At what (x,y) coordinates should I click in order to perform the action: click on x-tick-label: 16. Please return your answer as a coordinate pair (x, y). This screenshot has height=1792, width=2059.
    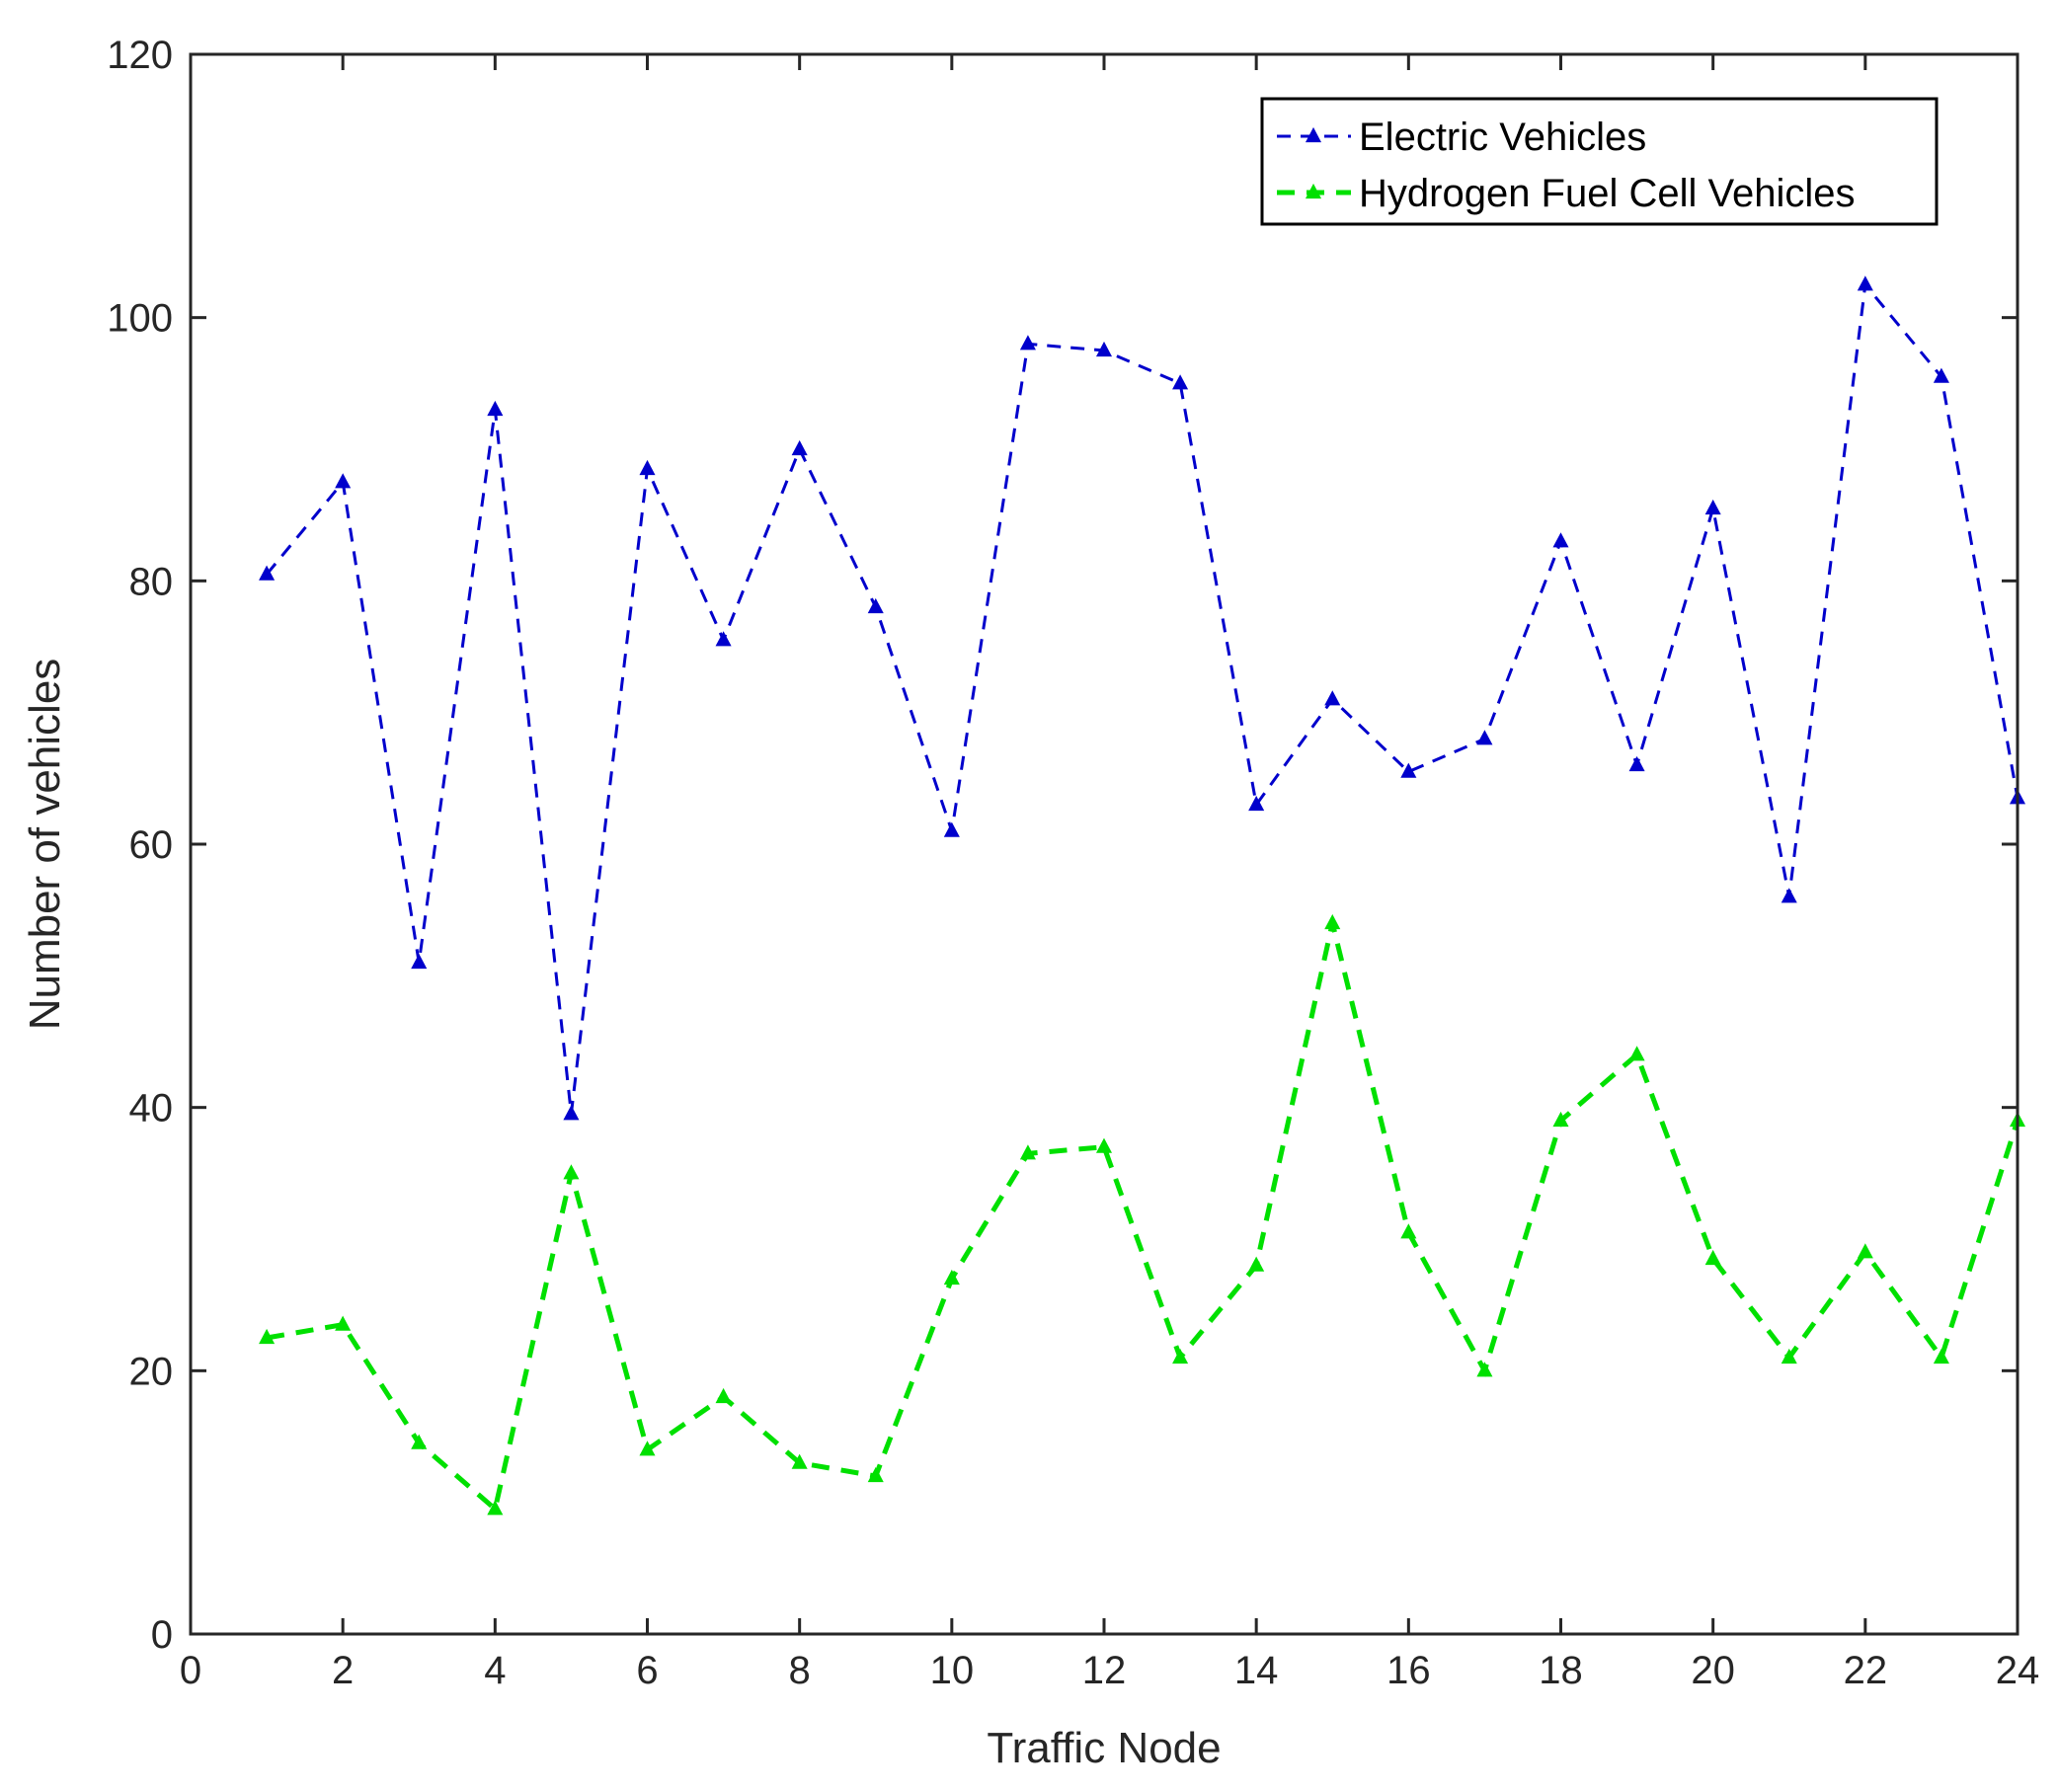
    Looking at the image, I should click on (1408, 1670).